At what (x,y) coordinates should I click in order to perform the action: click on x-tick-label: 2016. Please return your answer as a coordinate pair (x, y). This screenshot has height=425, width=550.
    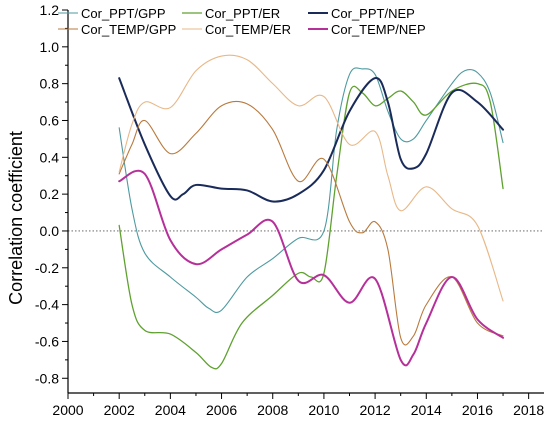
    Looking at the image, I should click on (477, 410).